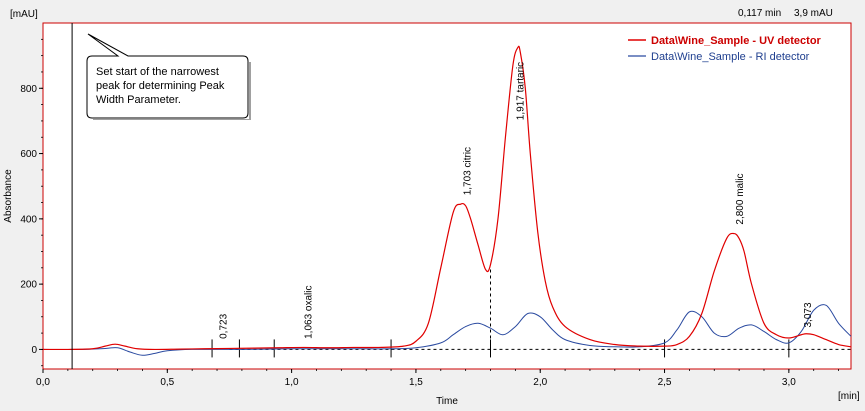 The height and width of the screenshot is (411, 865). What do you see at coordinates (730, 57) in the screenshot?
I see `legend-label-ri: Data\Wine_Sample - RI detector` at bounding box center [730, 57].